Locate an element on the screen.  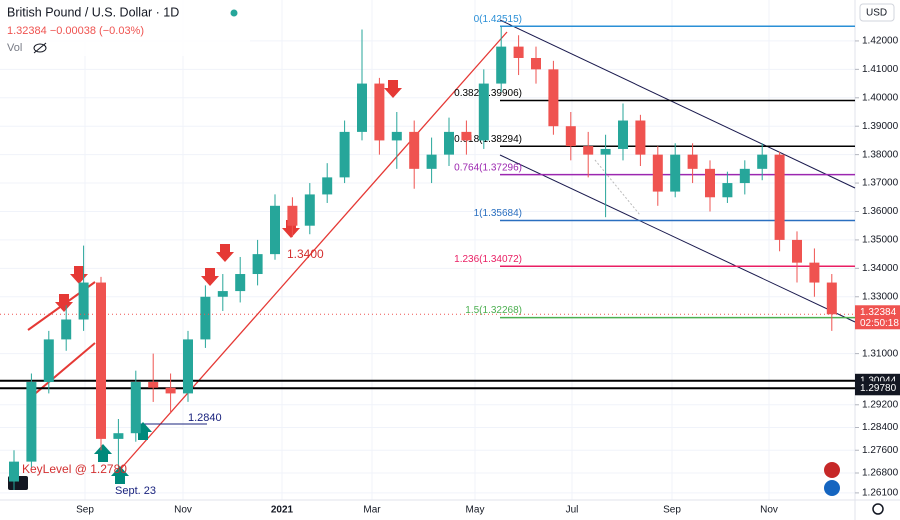
x-tick-label: May is located at coordinates (475, 510).